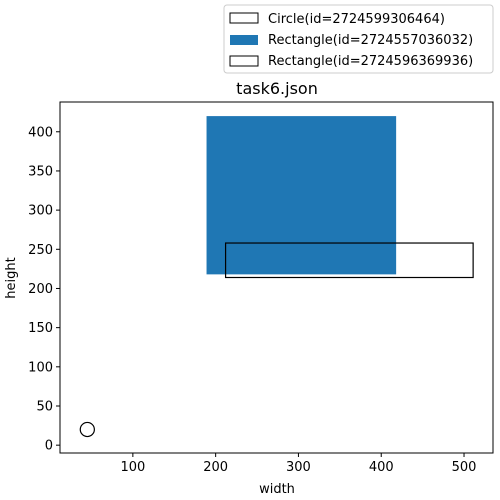 Image resolution: width=500 pixels, height=500 pixels. What do you see at coordinates (132, 467) in the screenshot?
I see `x-tick-label: 100` at bounding box center [132, 467].